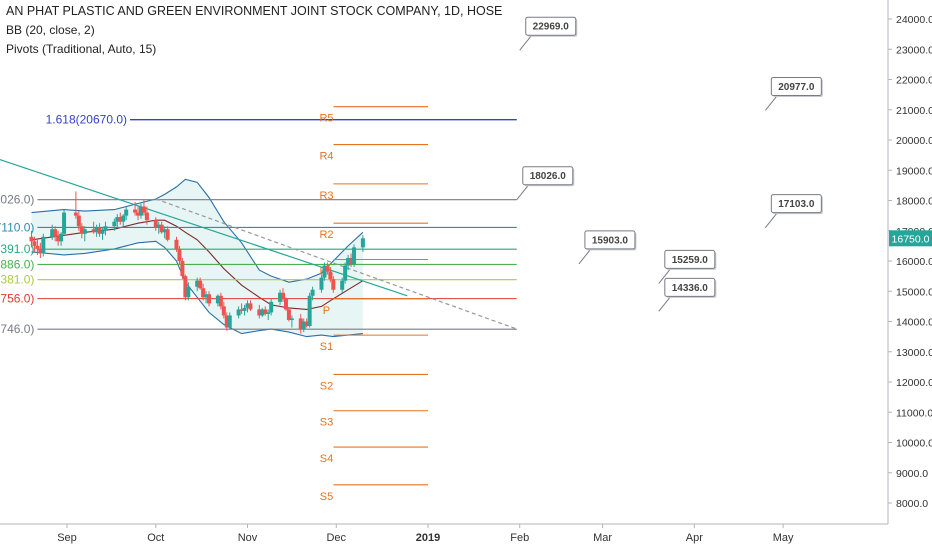  What do you see at coordinates (914, 141) in the screenshot?
I see `price-tick-label: 20000.0` at bounding box center [914, 141].